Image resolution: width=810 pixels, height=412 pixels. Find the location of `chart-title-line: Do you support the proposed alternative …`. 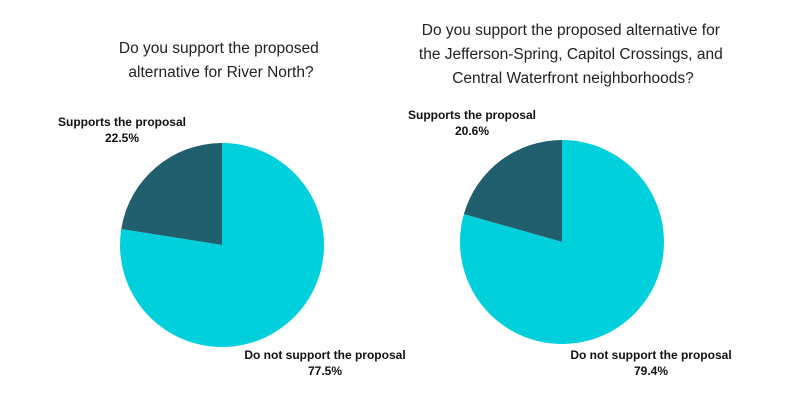

chart-title-line: Do you support the proposed alternative … is located at coordinates (571, 30).